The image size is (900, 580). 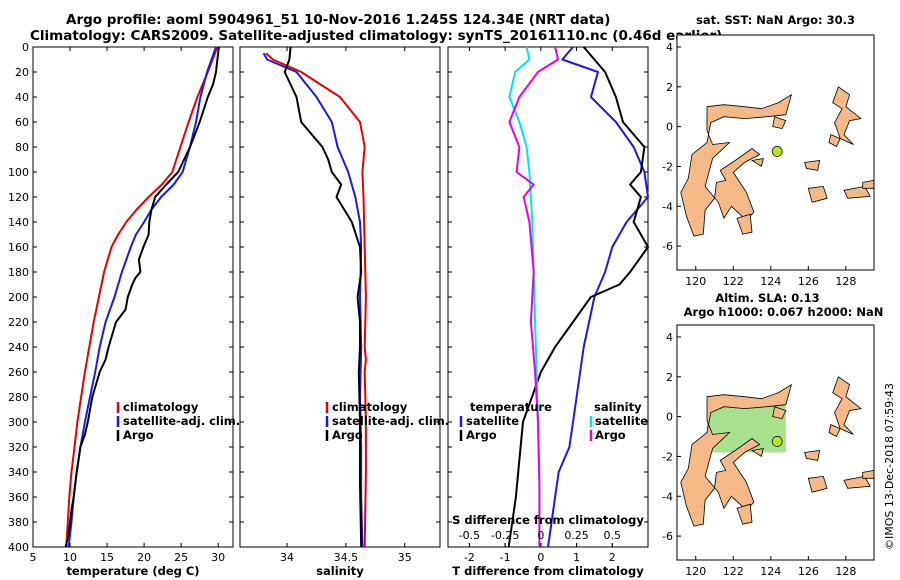 What do you see at coordinates (18, 472) in the screenshot?
I see `y-tick-label: 340` at bounding box center [18, 472].